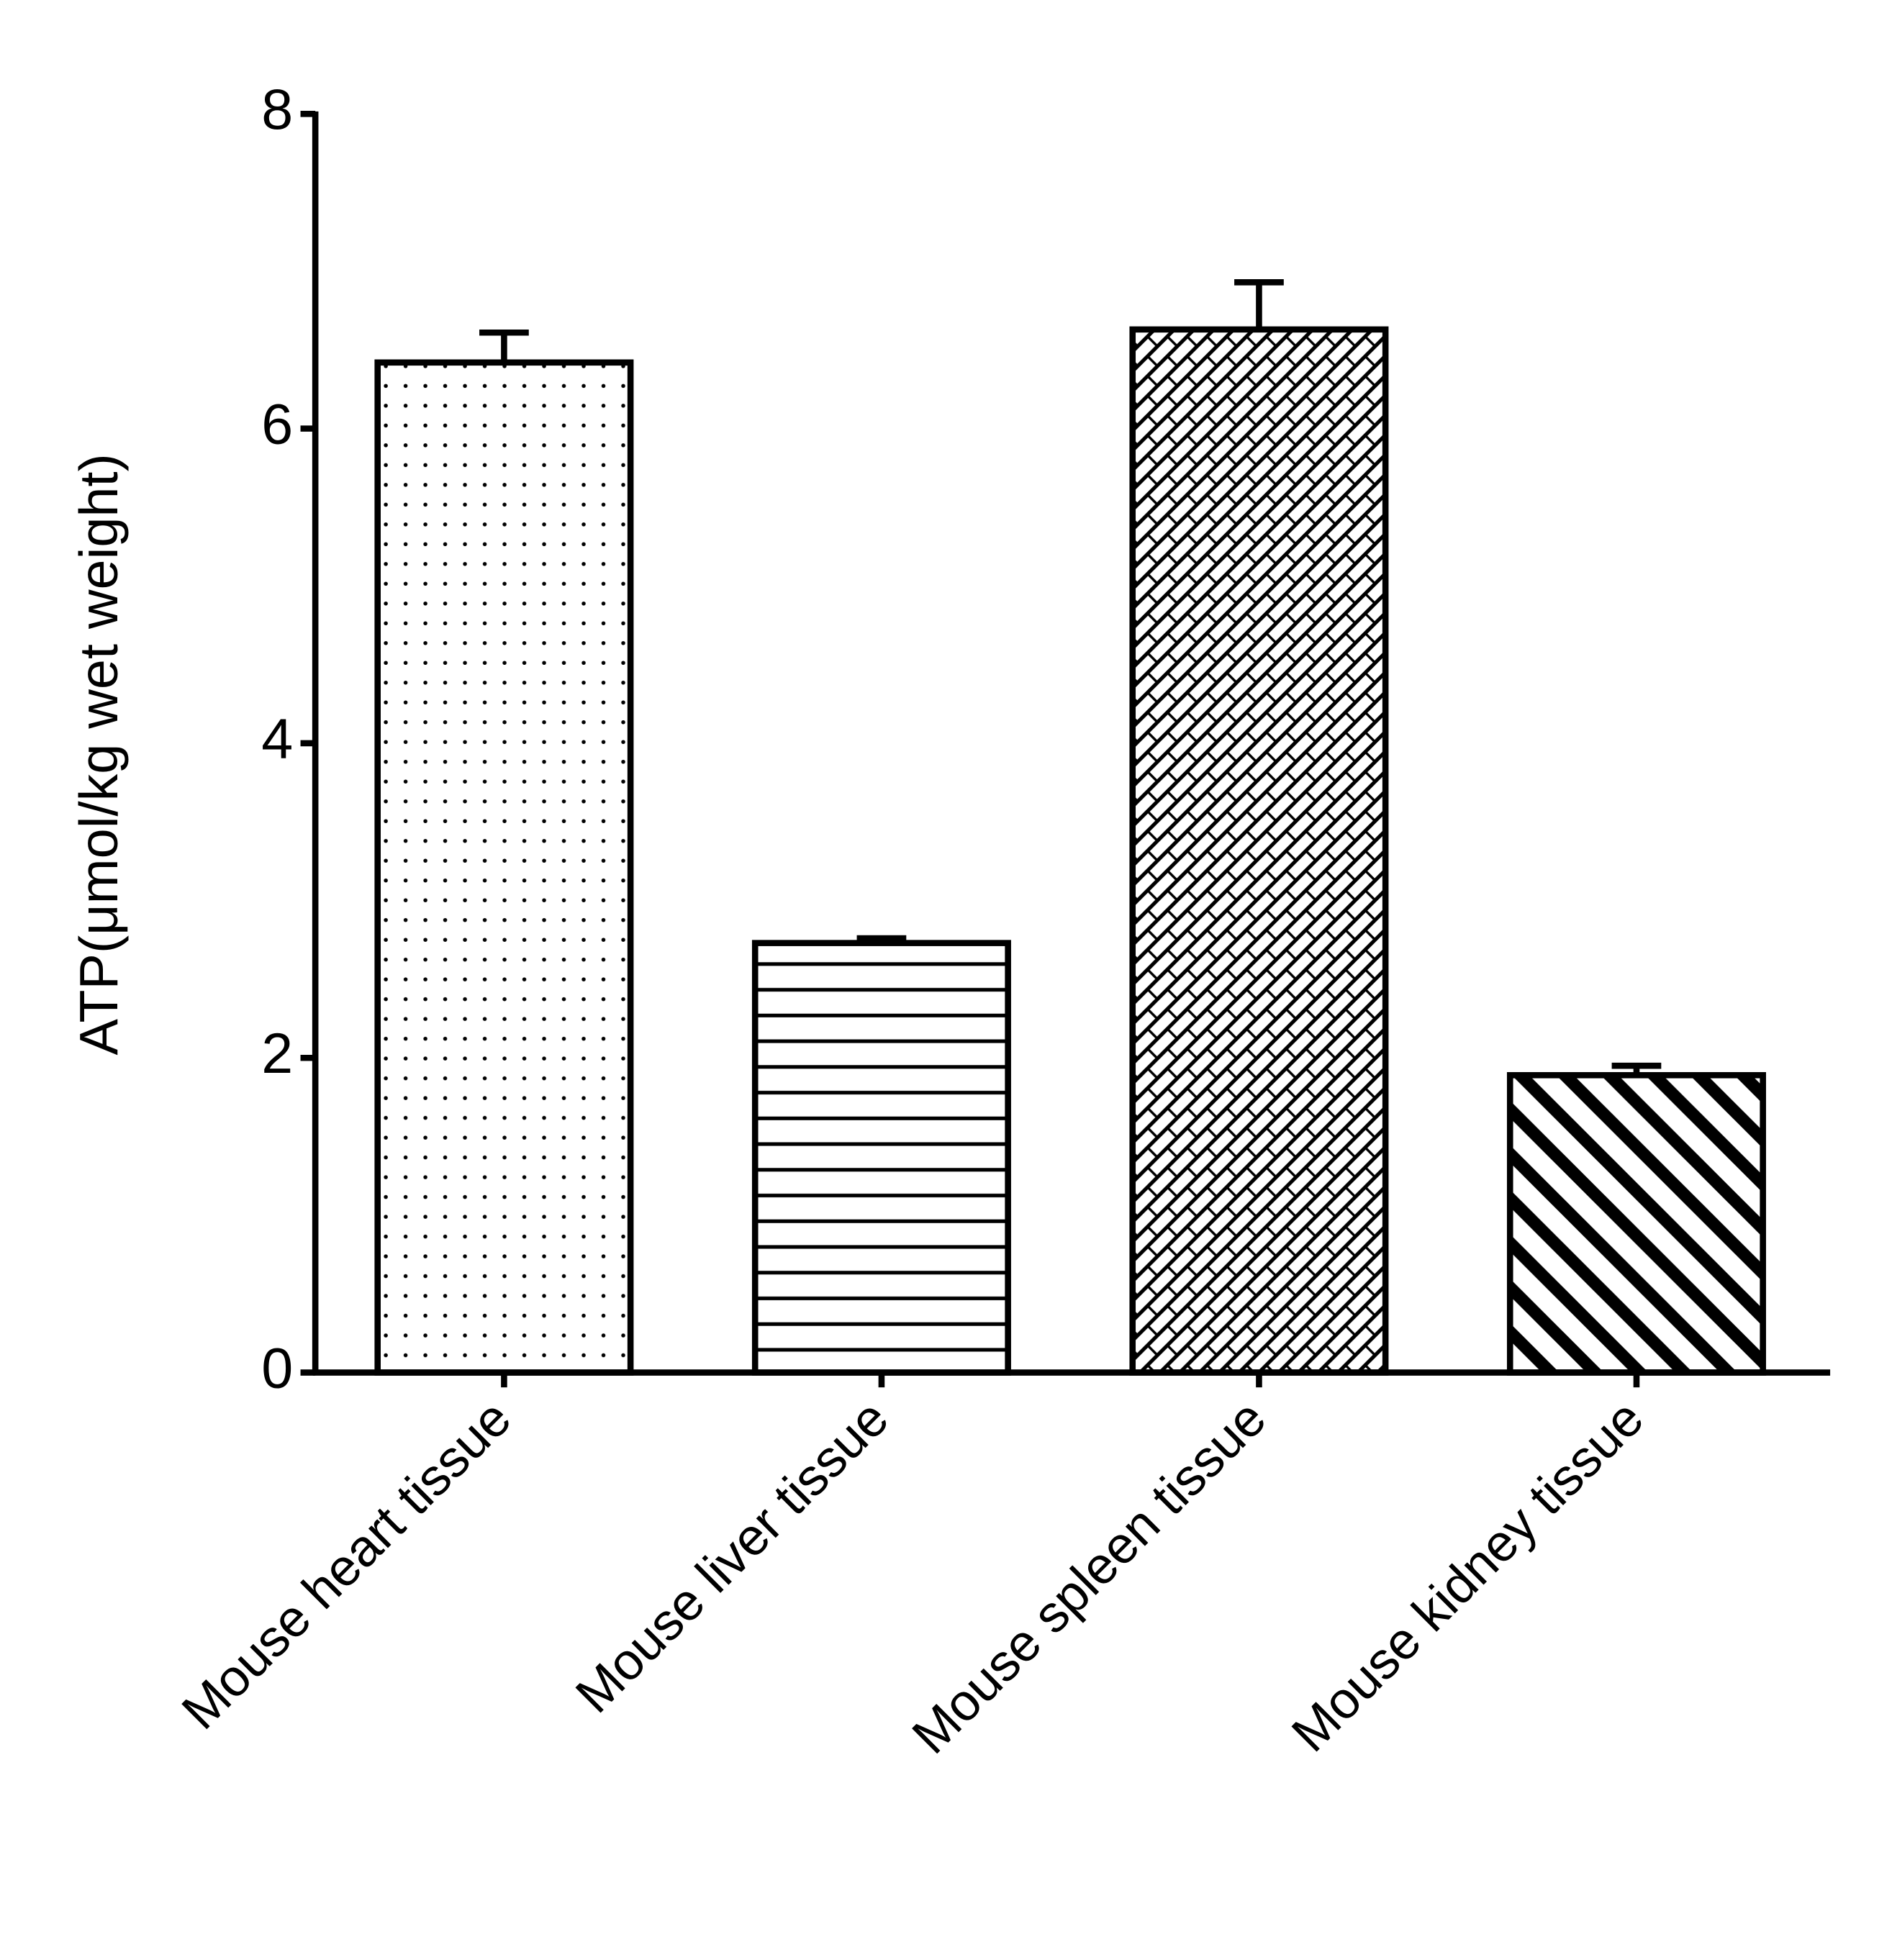 The width and height of the screenshot is (1892, 1960). Describe the element at coordinates (346, 1565) in the screenshot. I see `x-tick-label: Mouse heart tissue` at that location.